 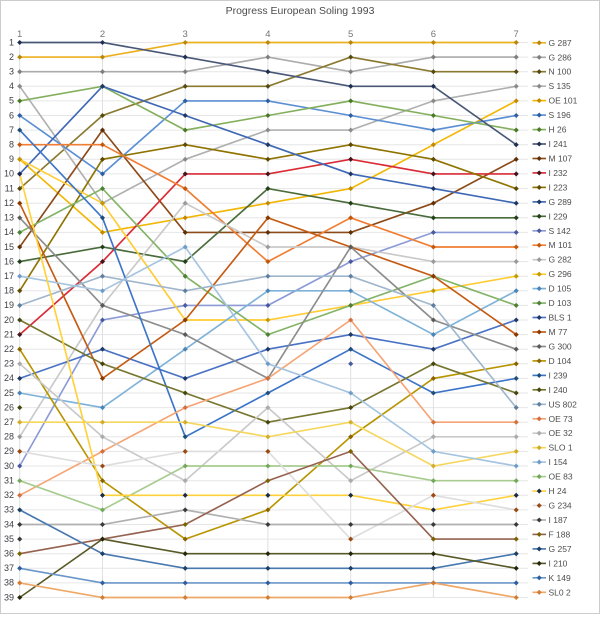 I want to click on svg-text: S 196, so click(x=560, y=115).